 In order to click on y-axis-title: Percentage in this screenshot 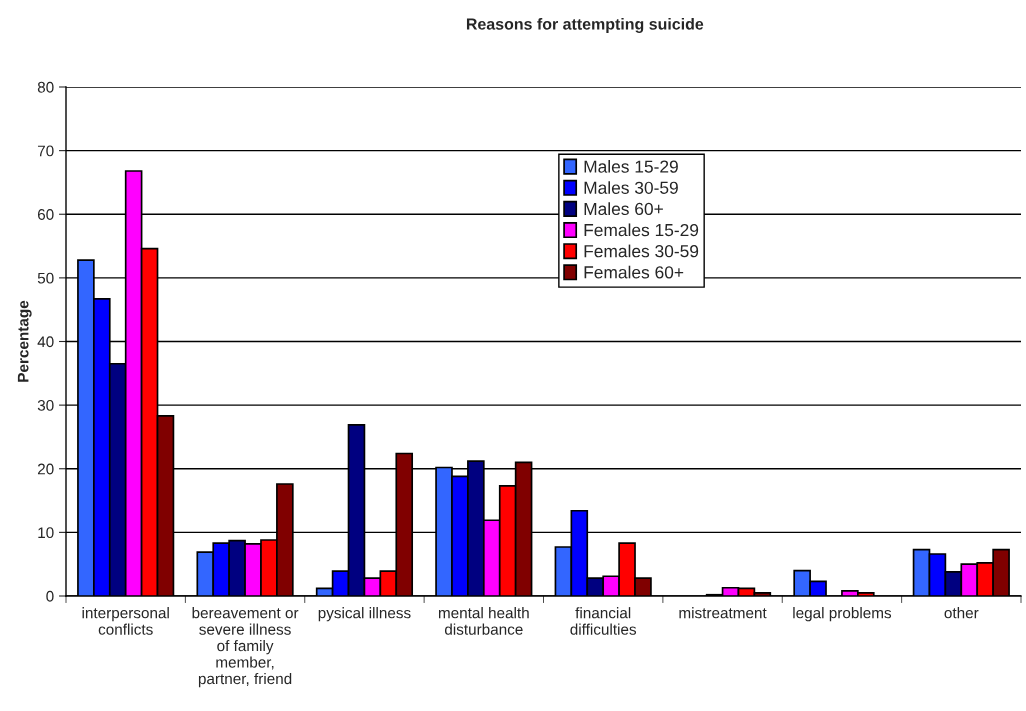, I will do `click(24, 341)`.